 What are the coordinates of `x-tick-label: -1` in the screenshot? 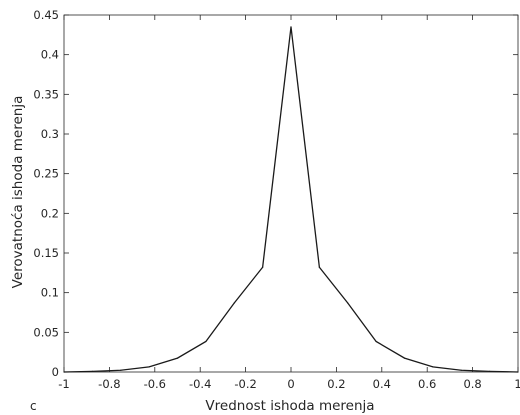 It's located at (63, 384).